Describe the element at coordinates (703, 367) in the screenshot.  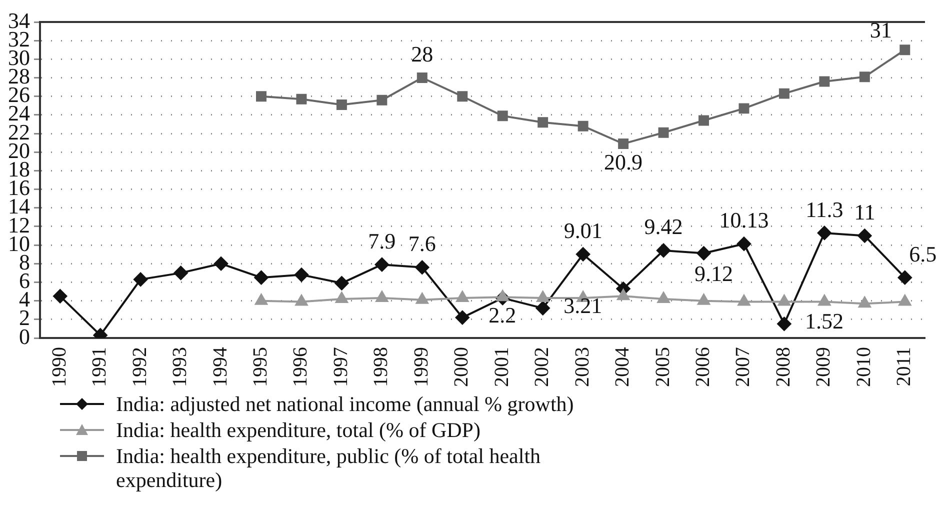
I see `x-tick-label: 2006` at that location.